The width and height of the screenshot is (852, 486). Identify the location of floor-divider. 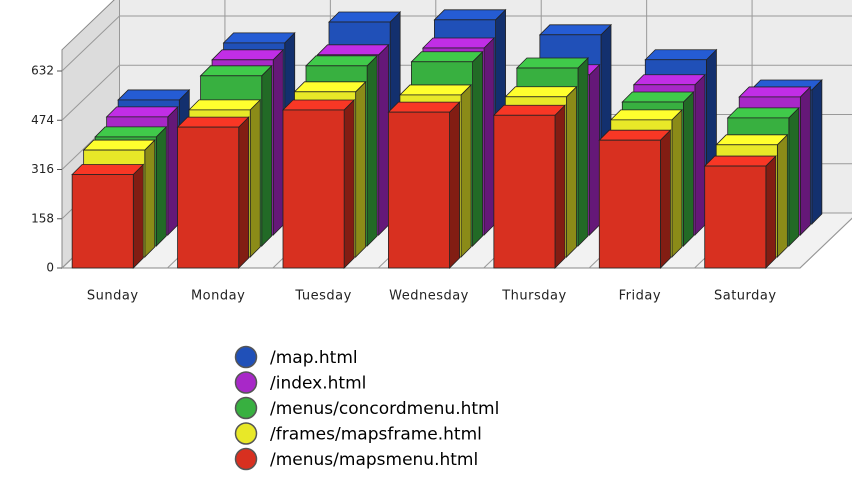
(825, 243).